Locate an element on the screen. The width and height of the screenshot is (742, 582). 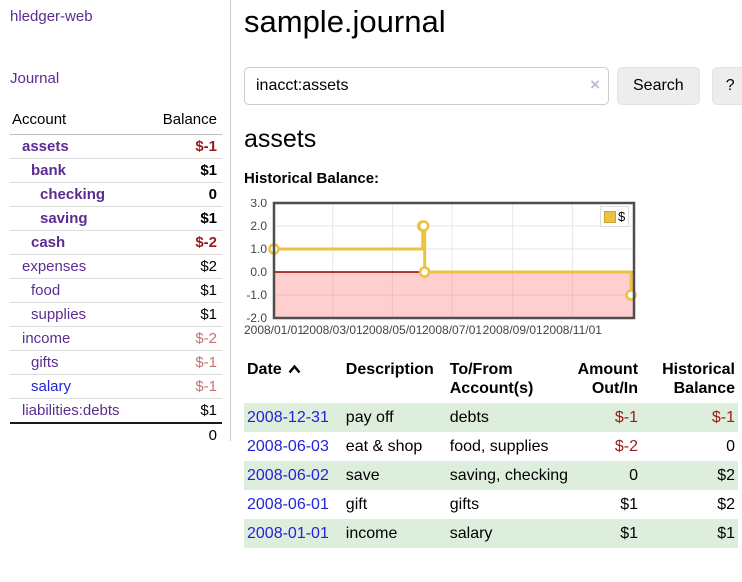
account-balance: $2 is located at coordinates (184, 266).